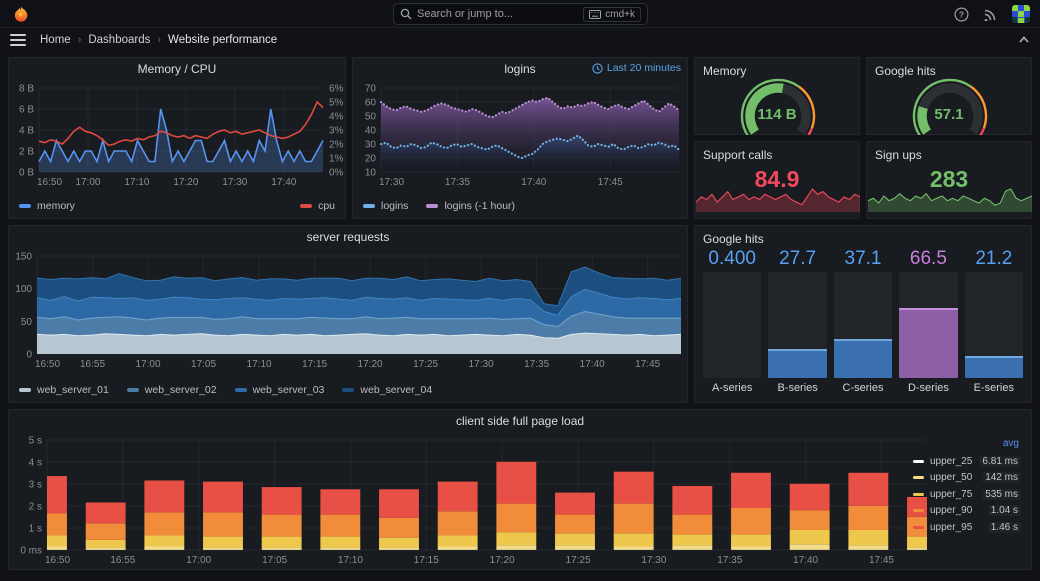 The width and height of the screenshot is (1040, 581). Describe the element at coordinates (29, 355) in the screenshot. I see `svg-text: 0` at that location.